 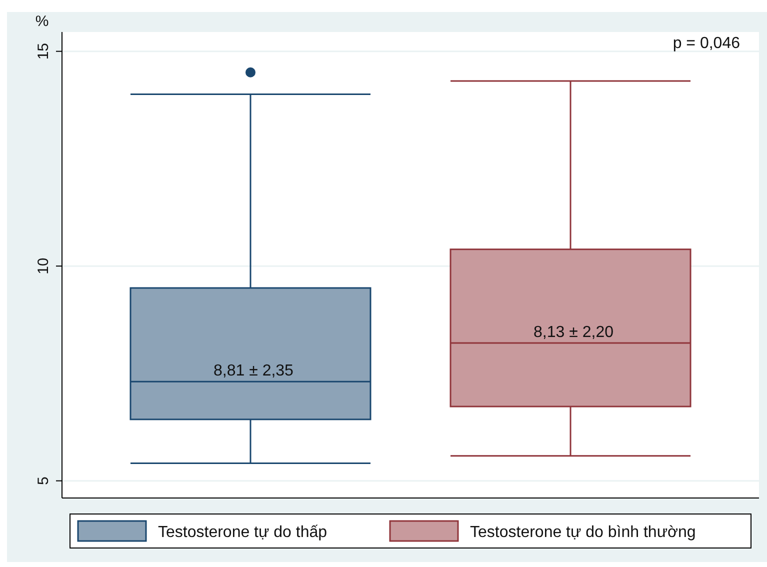 What do you see at coordinates (254, 371) in the screenshot?
I see `text: 8,81 ± 2,35` at bounding box center [254, 371].